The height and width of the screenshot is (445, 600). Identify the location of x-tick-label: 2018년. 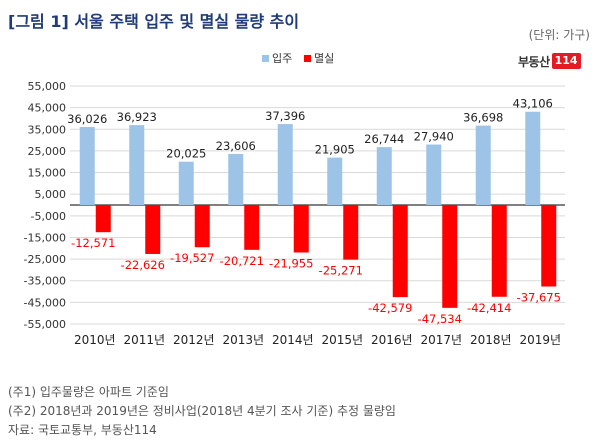
(491, 340).